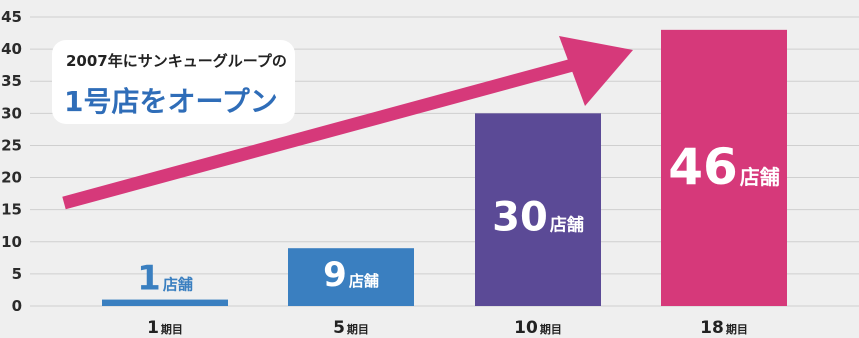 The width and height of the screenshot is (859, 338). Describe the element at coordinates (17, 306) in the screenshot. I see `y-tick-label: 0` at that location.